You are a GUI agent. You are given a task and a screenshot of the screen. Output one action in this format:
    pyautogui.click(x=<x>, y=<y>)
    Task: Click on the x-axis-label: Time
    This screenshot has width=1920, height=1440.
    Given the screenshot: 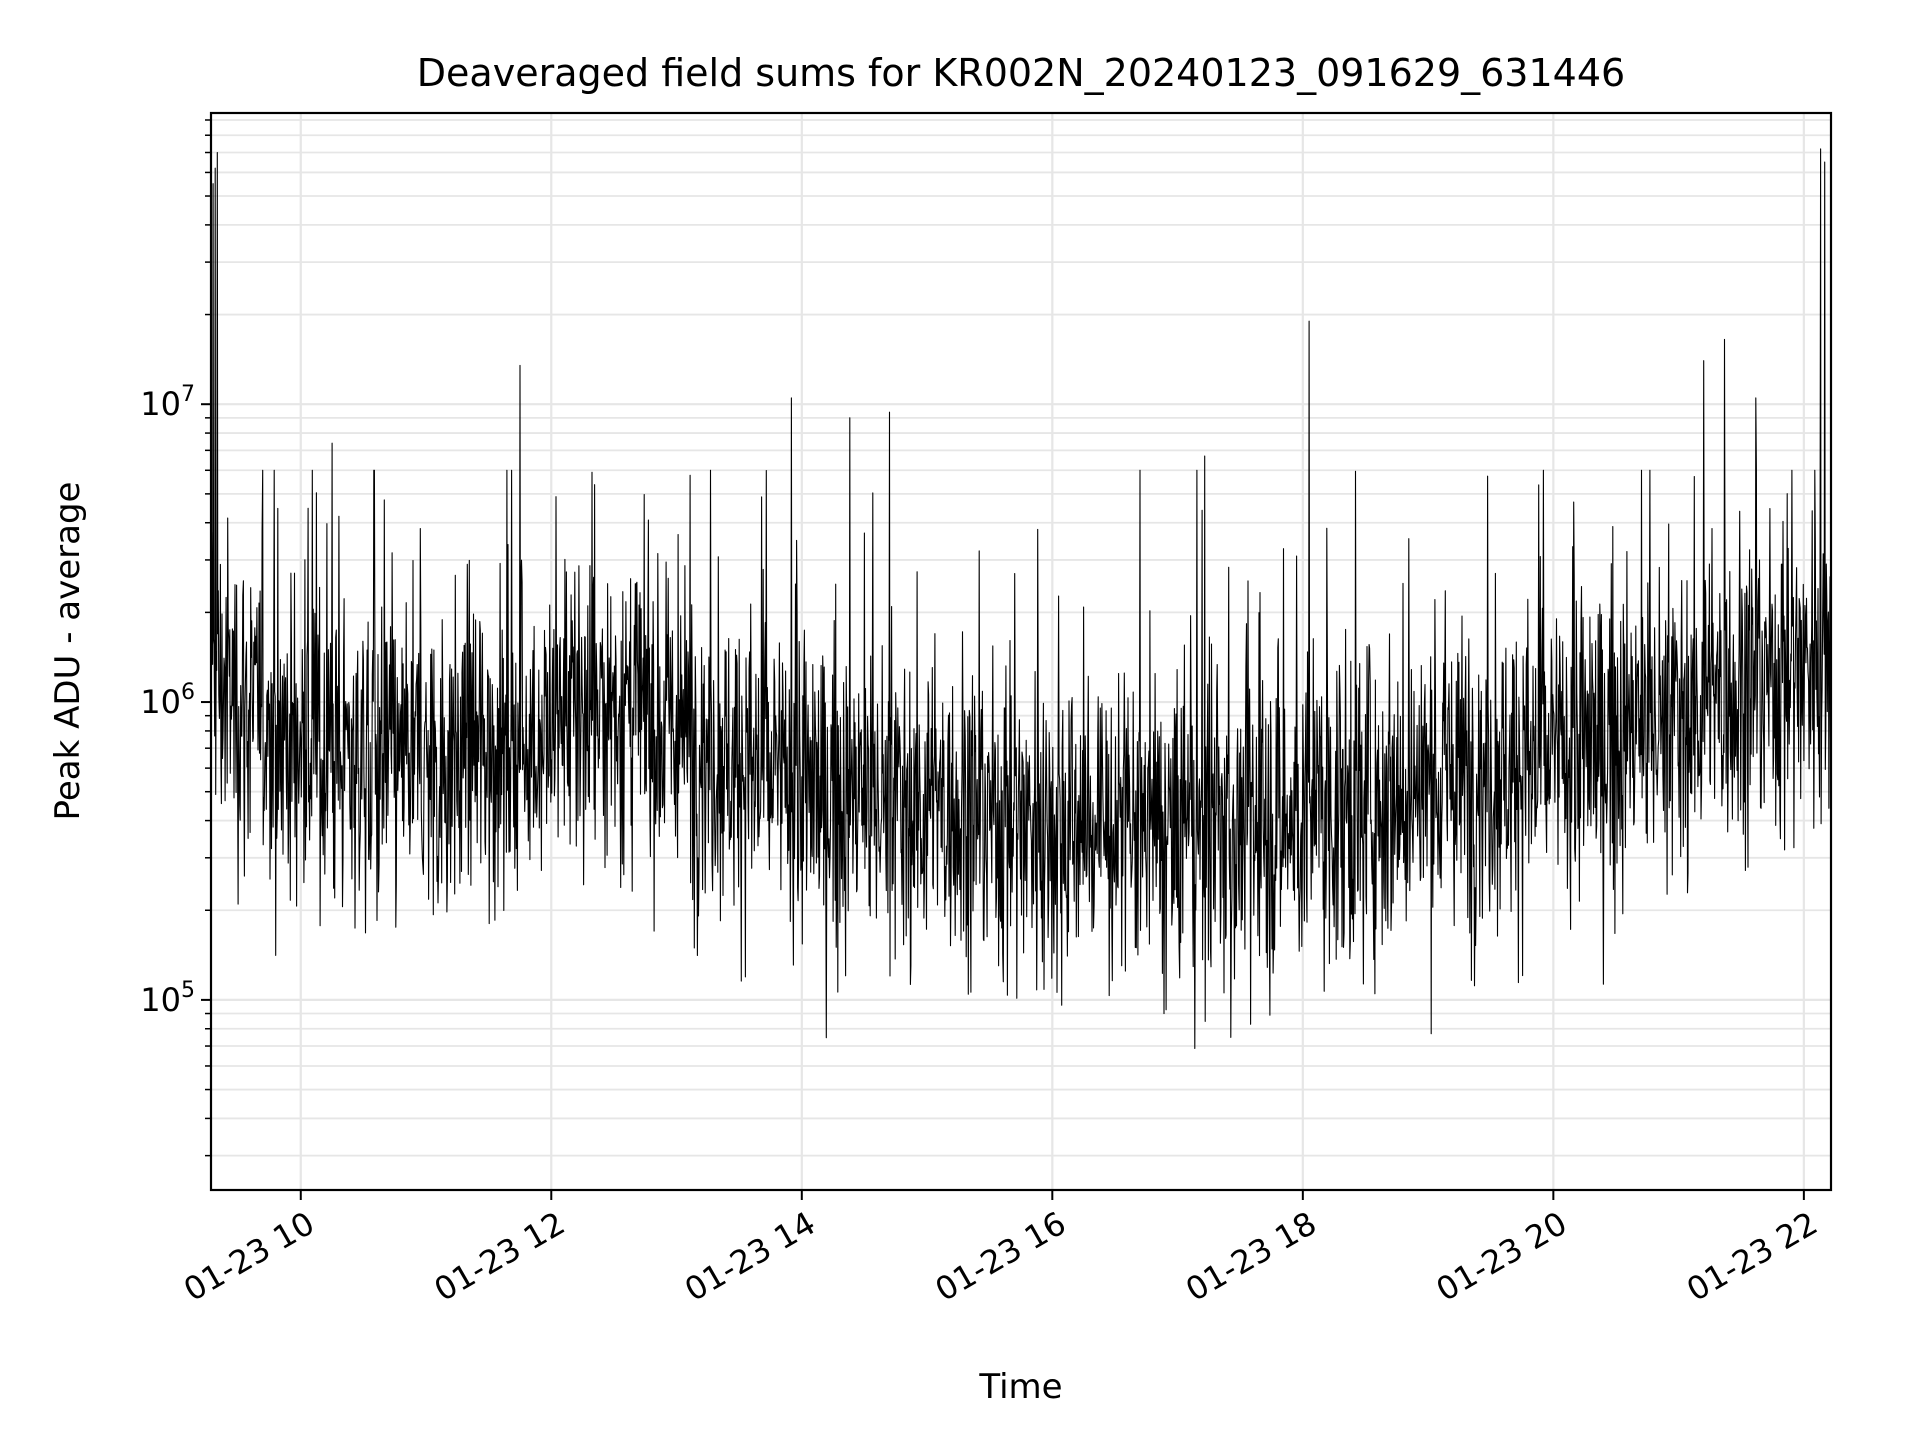 What is the action you would take?
    pyautogui.click(x=1020, y=1387)
    